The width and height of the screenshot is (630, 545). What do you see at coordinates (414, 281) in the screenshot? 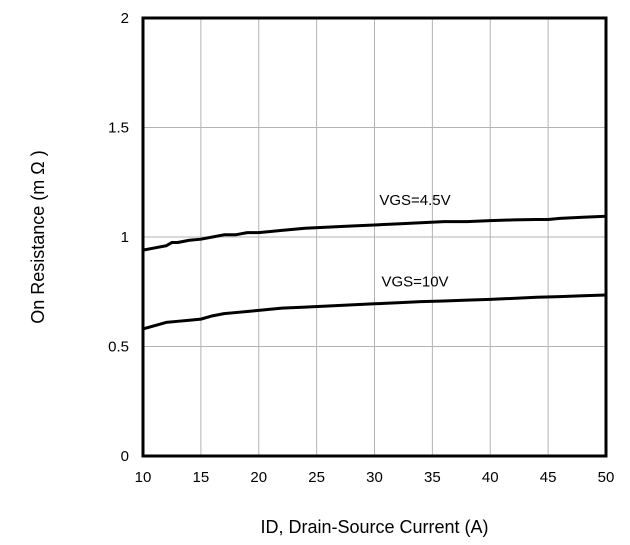
I see `series-annotation-2: VGS=10V` at bounding box center [414, 281].